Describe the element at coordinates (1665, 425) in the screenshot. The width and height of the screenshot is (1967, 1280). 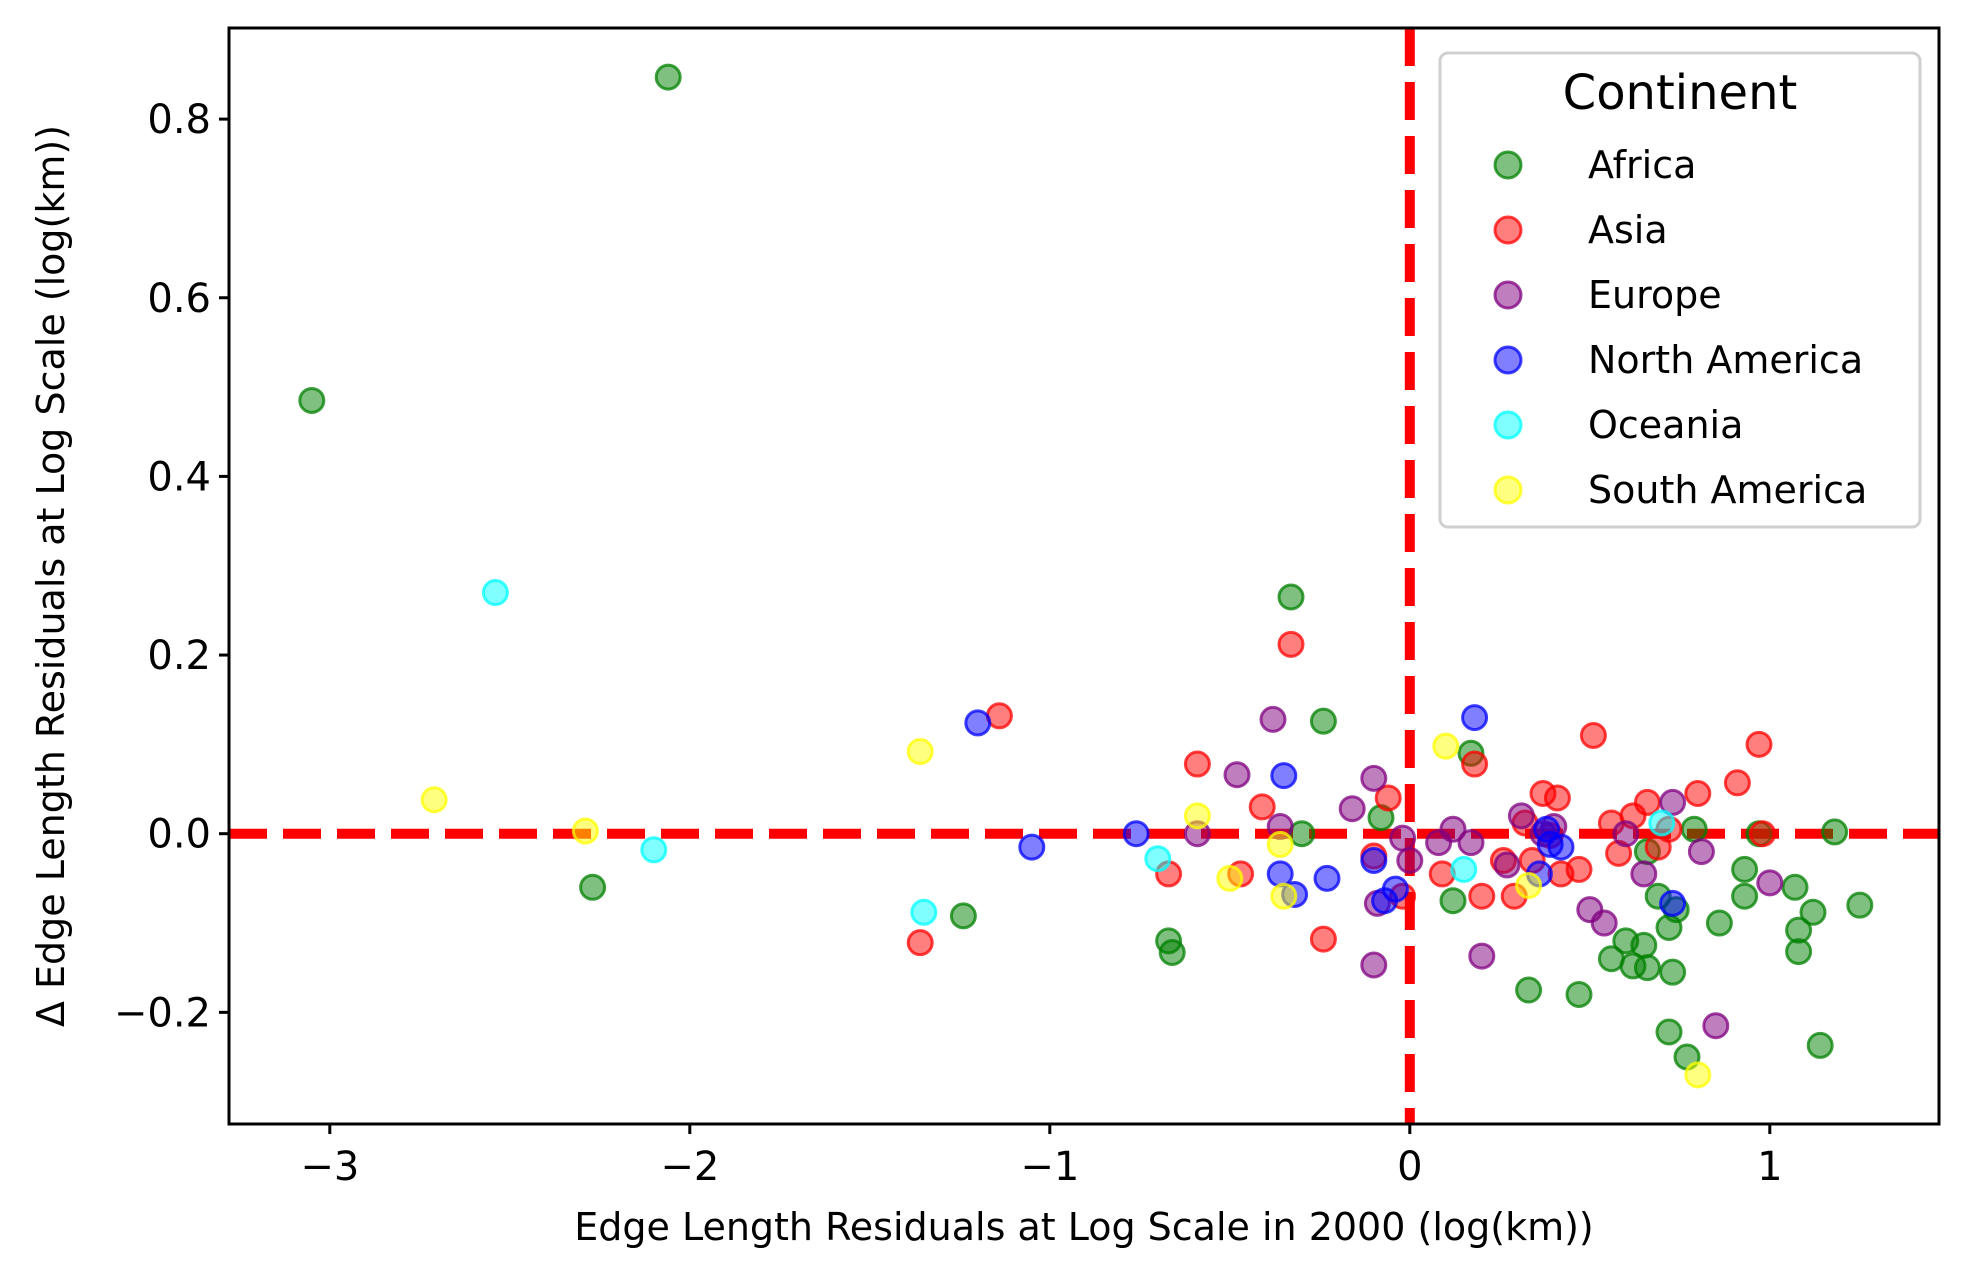
I see `legend-label-oceania: Oceania` at that location.